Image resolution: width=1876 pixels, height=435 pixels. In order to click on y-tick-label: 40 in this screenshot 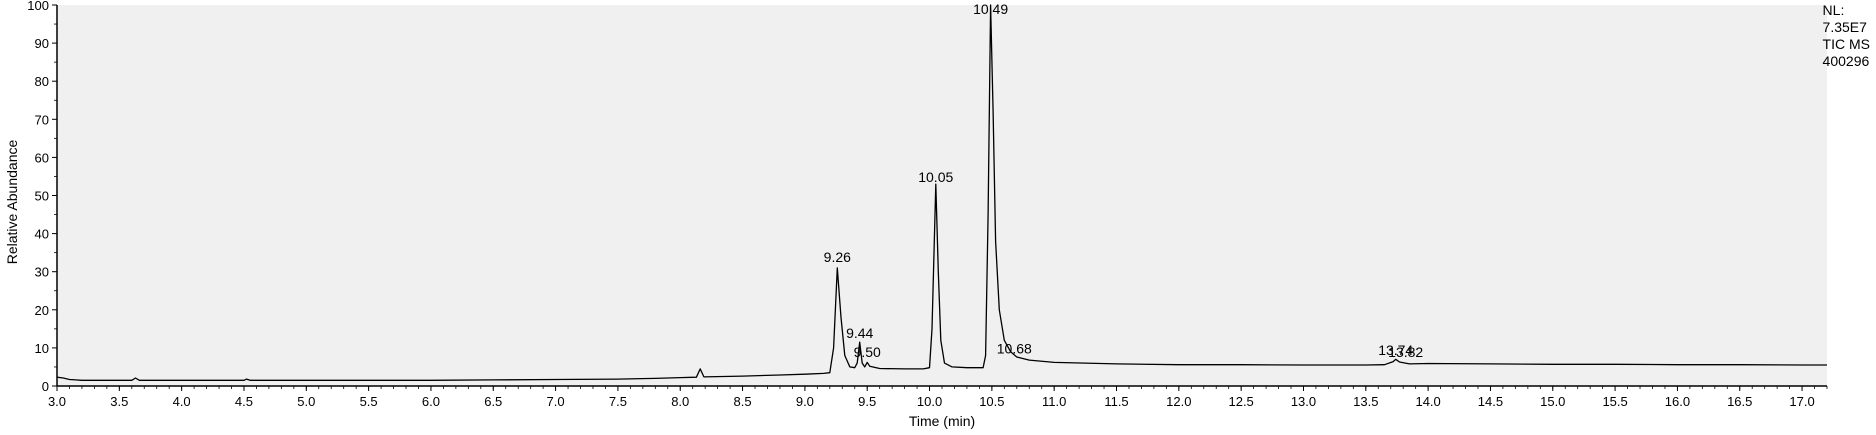, I will do `click(42, 234)`.